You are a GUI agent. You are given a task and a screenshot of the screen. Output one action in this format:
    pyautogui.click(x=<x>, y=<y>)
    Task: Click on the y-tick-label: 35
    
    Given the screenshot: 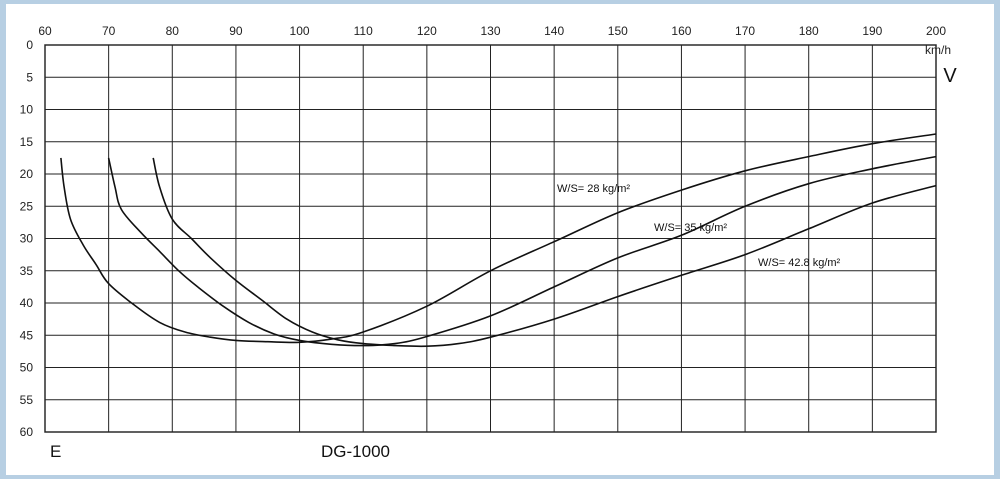 What is the action you would take?
    pyautogui.click(x=27, y=271)
    